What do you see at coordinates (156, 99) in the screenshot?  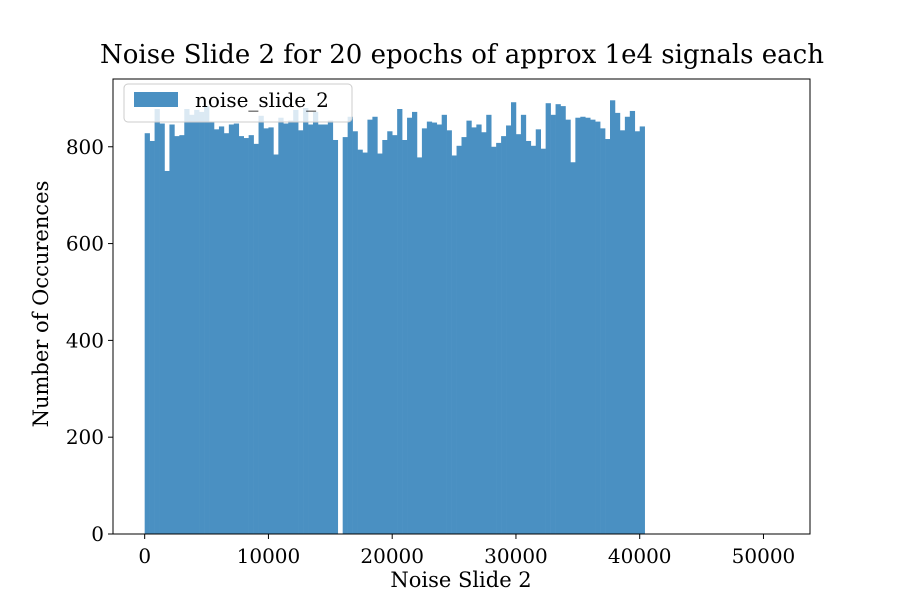 I see `legend-swatch` at bounding box center [156, 99].